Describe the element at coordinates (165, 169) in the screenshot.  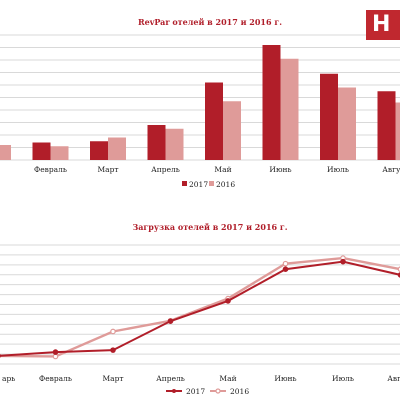
I see `bar-x-tick-label: Апрель` at that location.